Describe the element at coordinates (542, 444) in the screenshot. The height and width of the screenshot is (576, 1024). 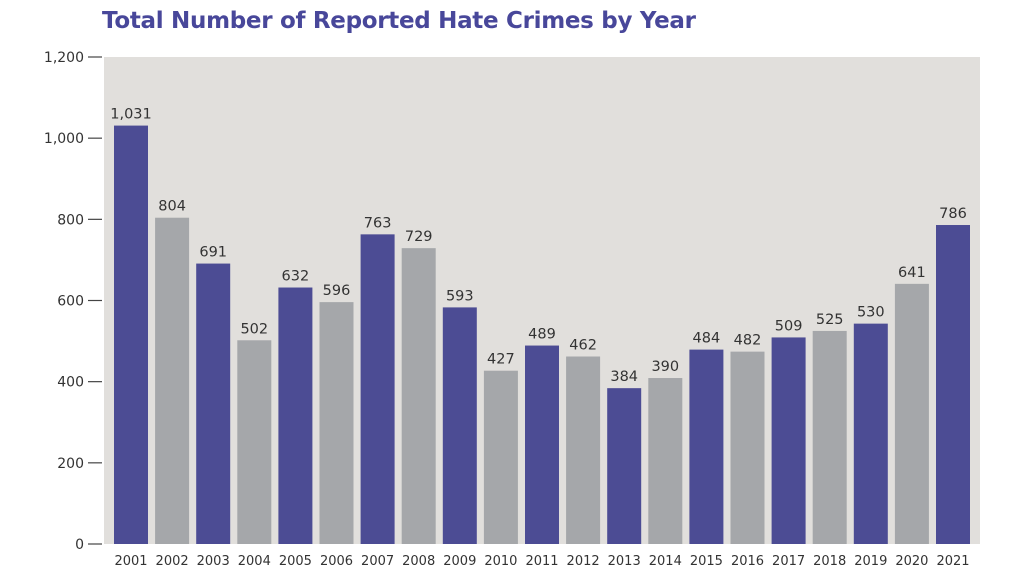
I see `bar-2011` at that location.